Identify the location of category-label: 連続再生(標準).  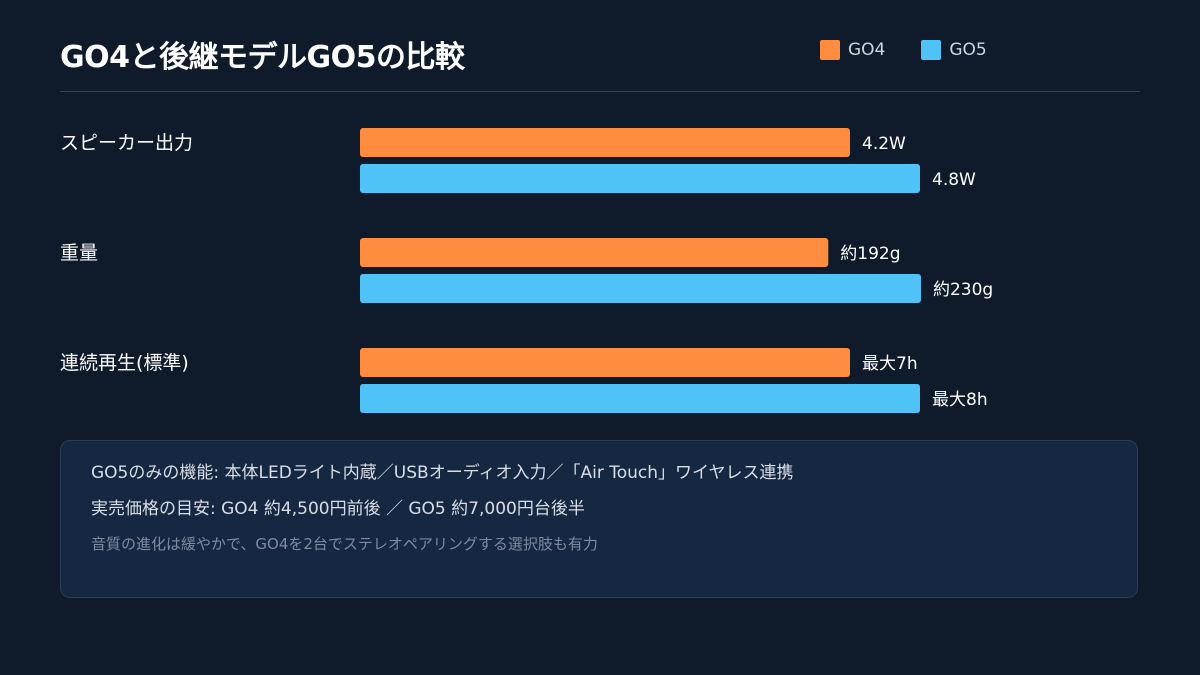
(124, 363).